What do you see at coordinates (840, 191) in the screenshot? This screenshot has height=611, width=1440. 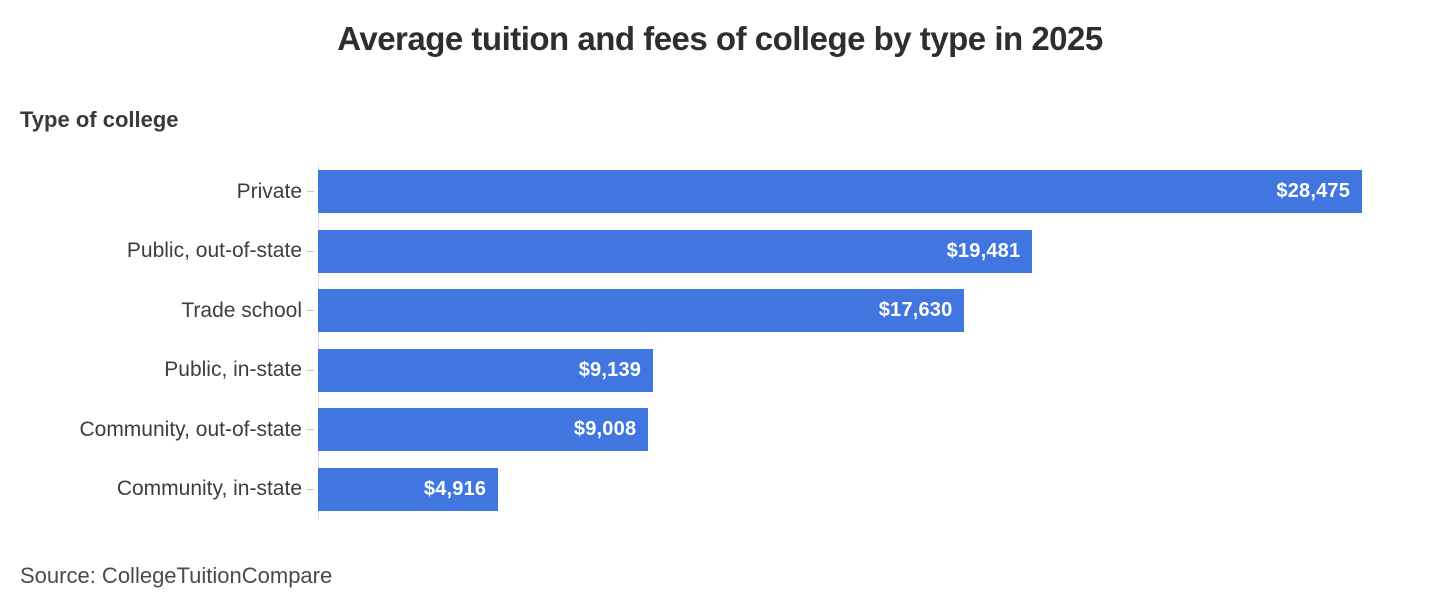 I see `bar: $28,475` at bounding box center [840, 191].